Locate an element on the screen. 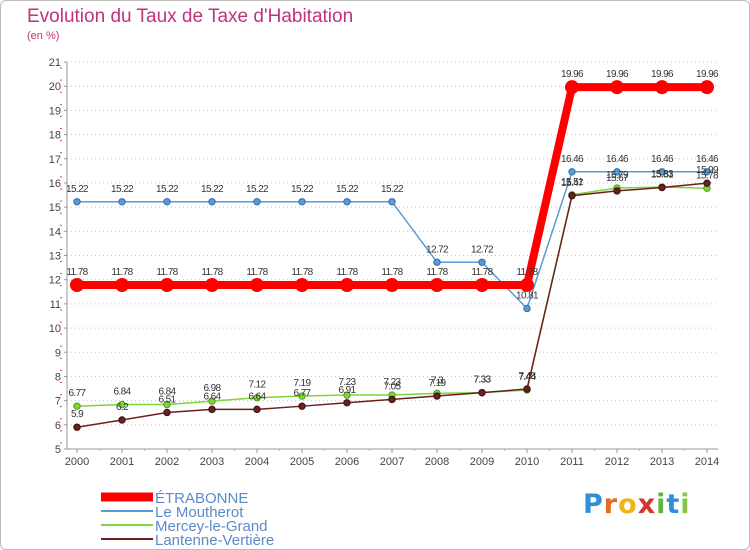 This screenshot has width=750, height=550. data-label: 15.51 is located at coordinates (572, 182).